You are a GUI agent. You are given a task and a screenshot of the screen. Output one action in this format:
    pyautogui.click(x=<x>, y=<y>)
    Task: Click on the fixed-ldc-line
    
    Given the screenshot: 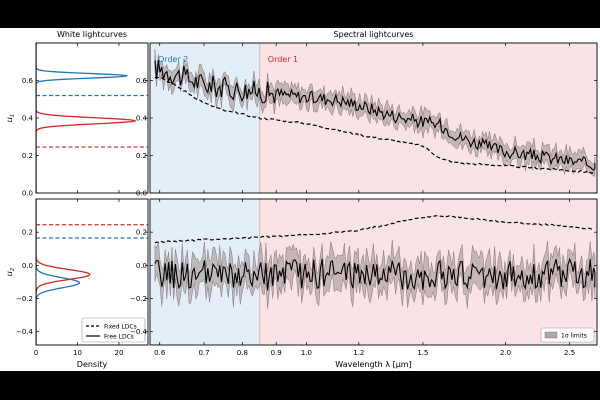 What is the action you would take?
    pyautogui.click(x=374, y=229)
    